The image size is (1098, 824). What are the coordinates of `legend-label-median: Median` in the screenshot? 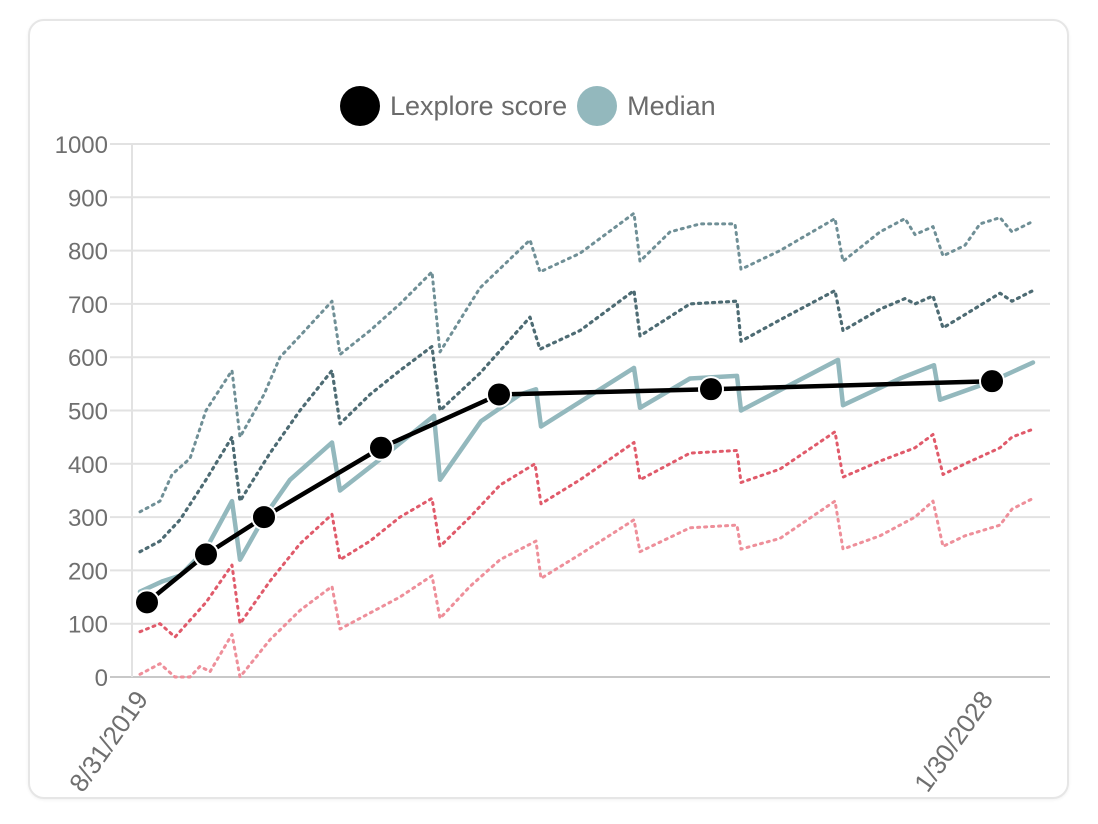 It's located at (671, 105).